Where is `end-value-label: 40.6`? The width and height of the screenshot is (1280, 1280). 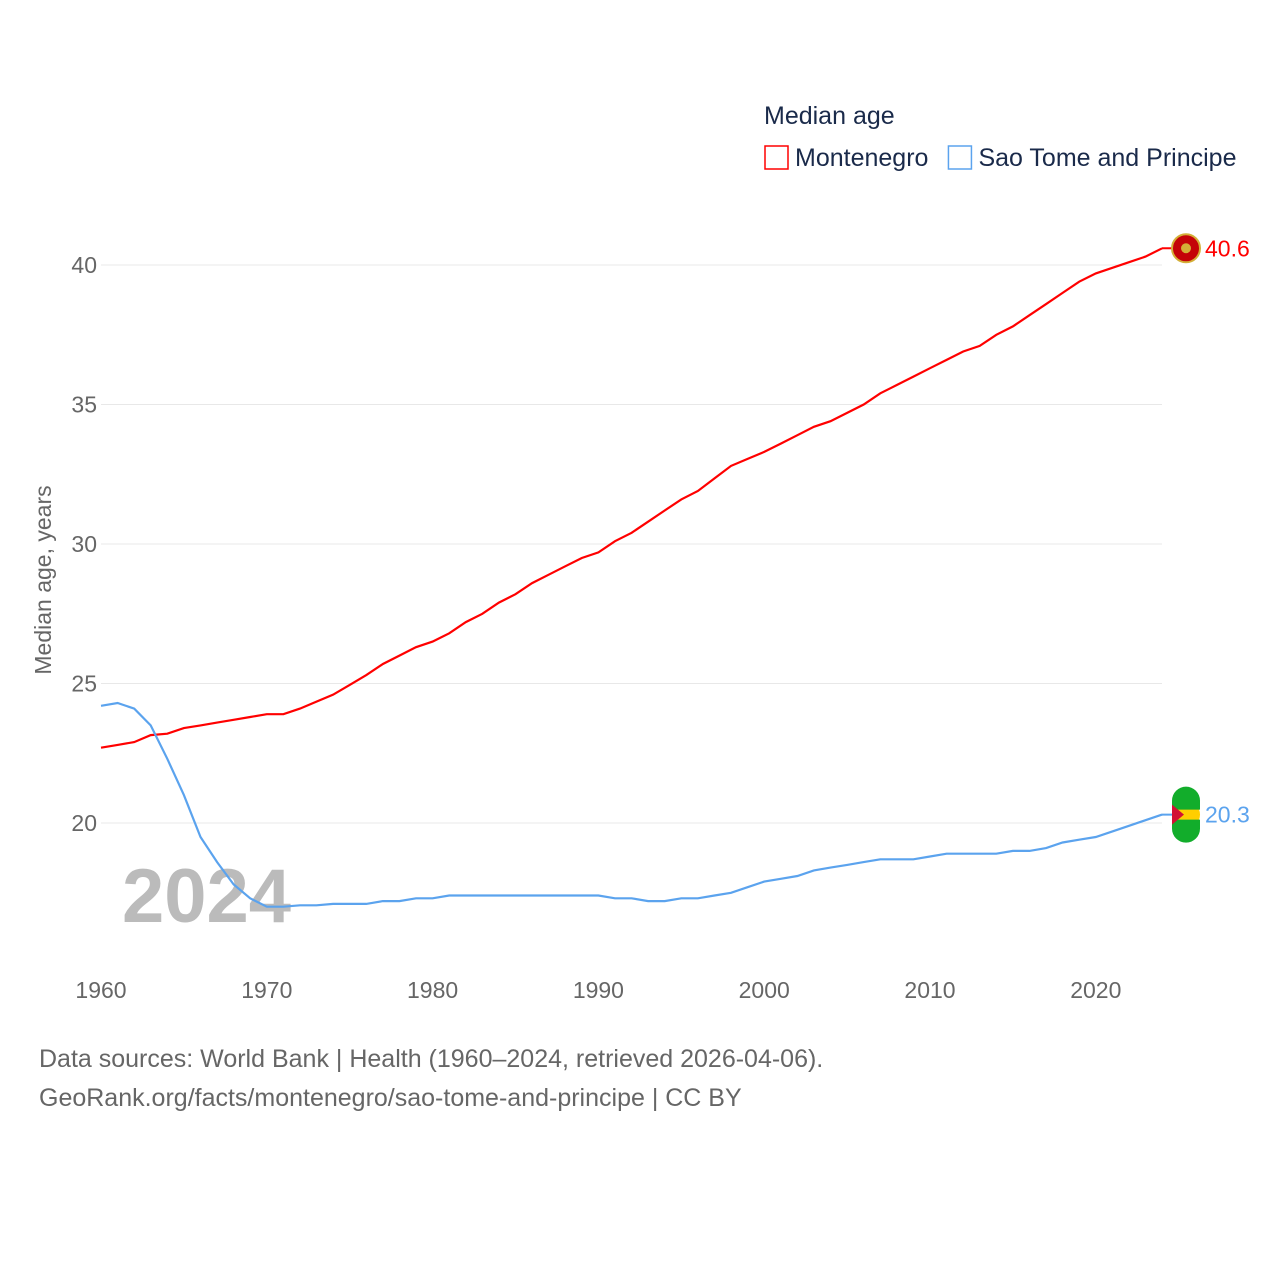 end-value-label: 40.6 is located at coordinates (1227, 248).